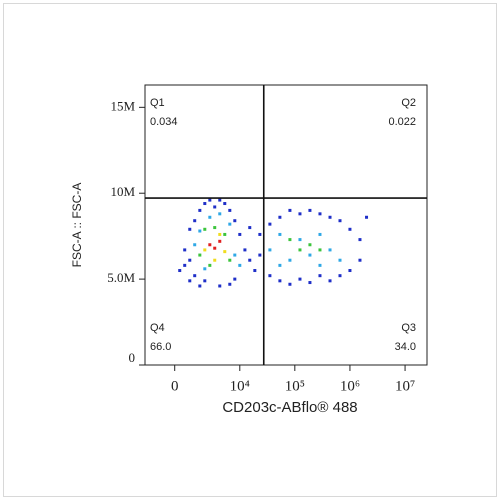 This screenshot has width=500, height=500. Describe the element at coordinates (405, 347) in the screenshot. I see `quadrant-percent: 34.0` at that location.